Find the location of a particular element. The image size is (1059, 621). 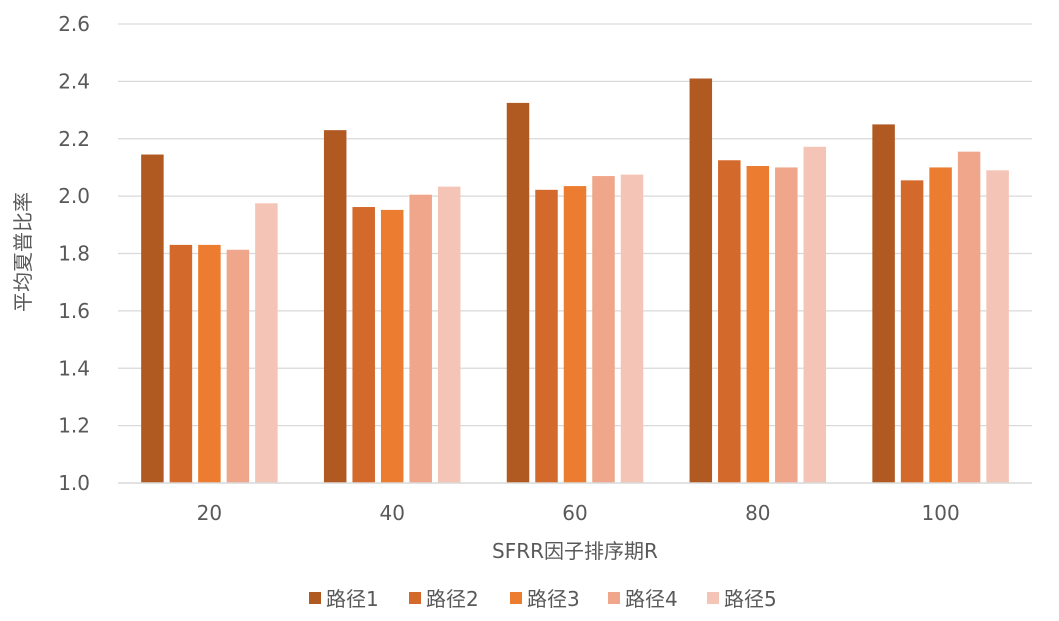

x-tick-label: 20 is located at coordinates (209, 513).